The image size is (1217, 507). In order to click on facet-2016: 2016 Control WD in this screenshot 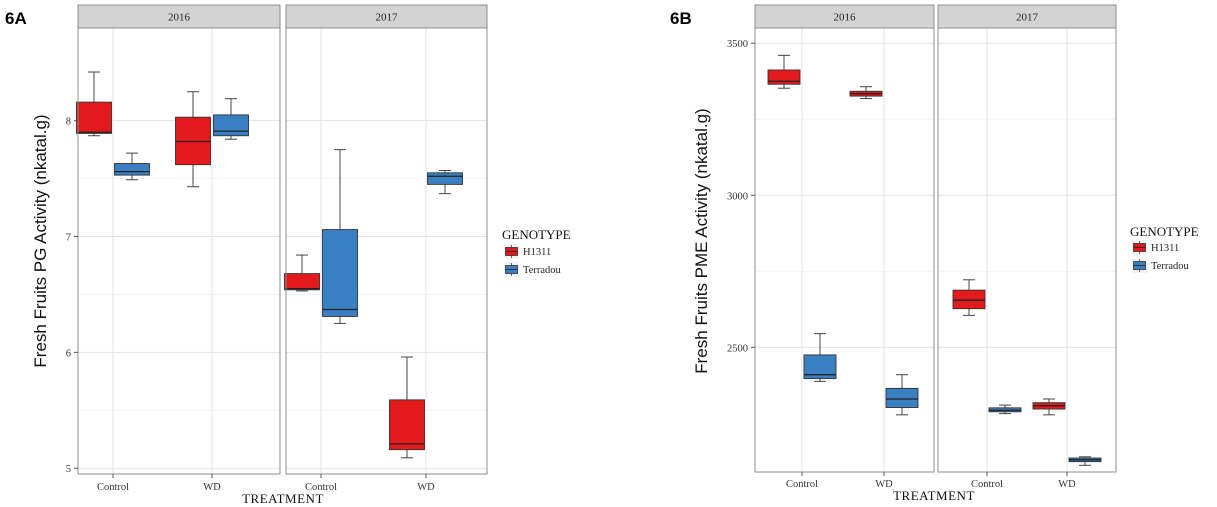, I will do `click(844, 247)`.